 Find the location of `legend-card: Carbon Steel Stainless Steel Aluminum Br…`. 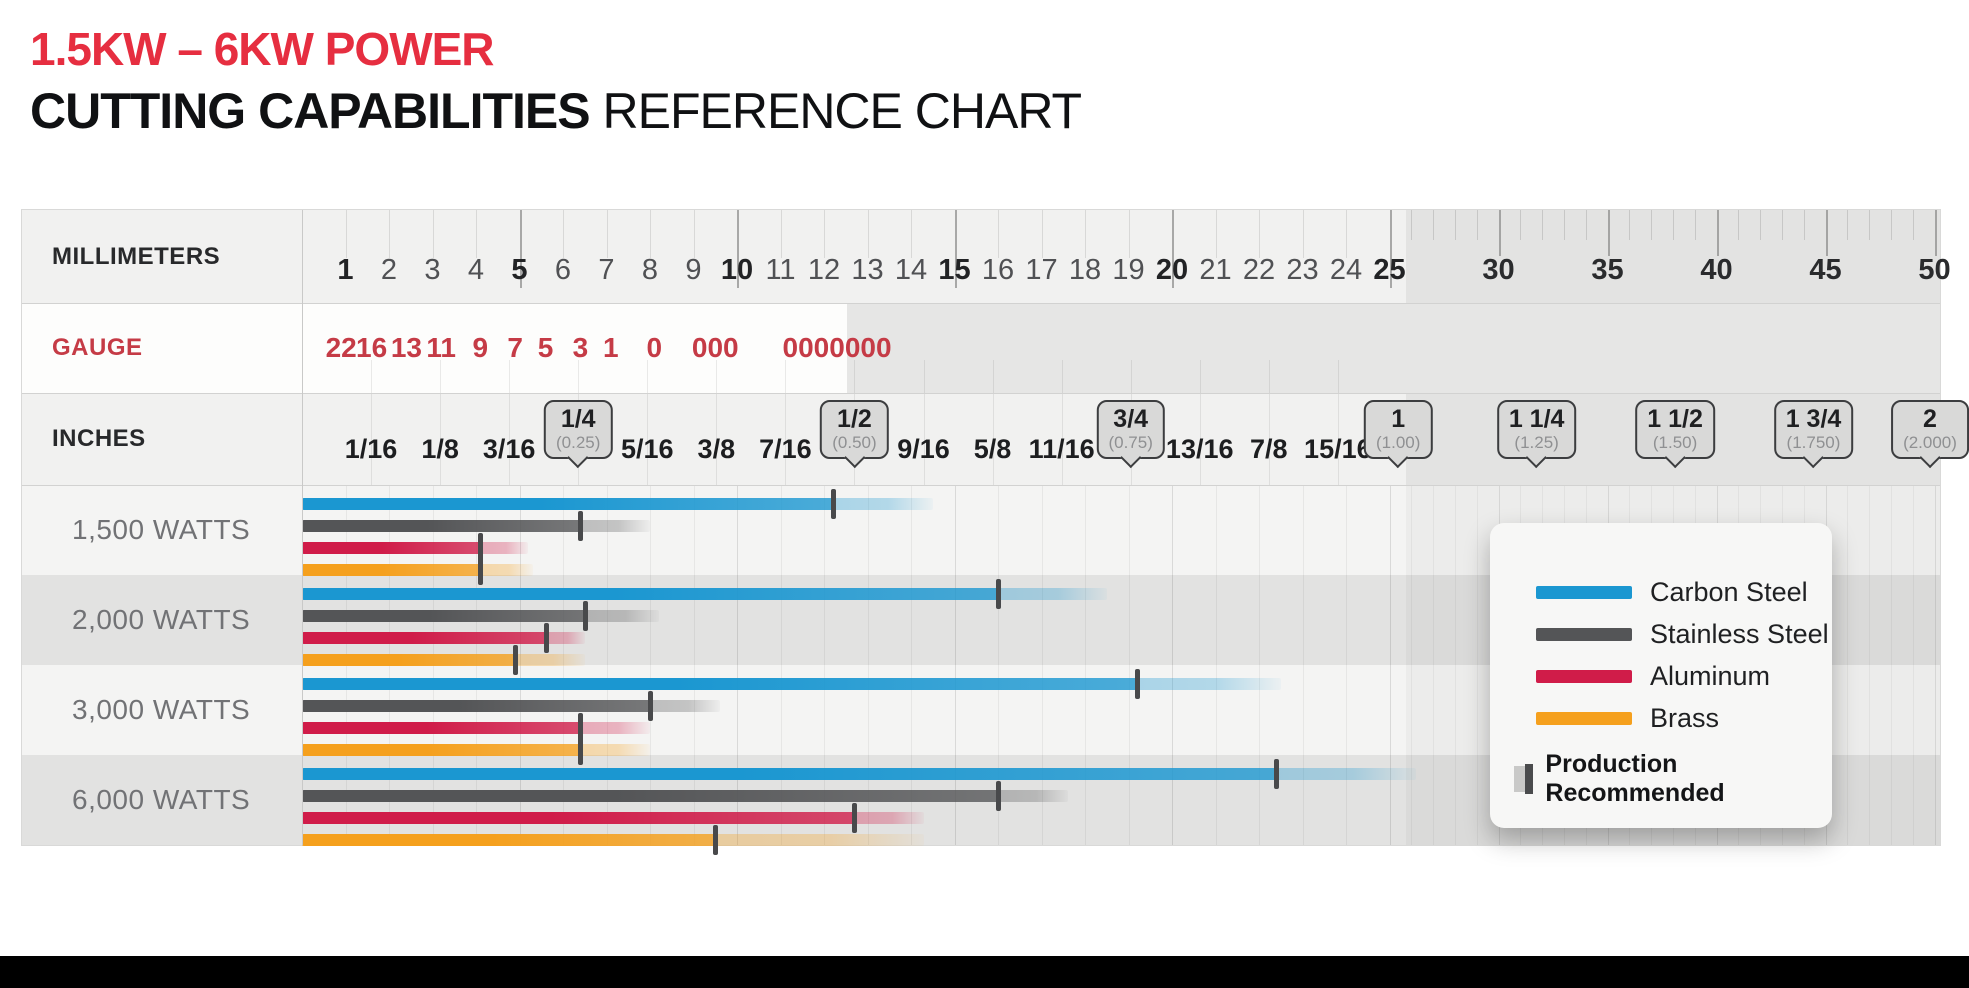

legend-card: Carbon Steel Stainless Steel Aluminum Br… is located at coordinates (1661, 675).